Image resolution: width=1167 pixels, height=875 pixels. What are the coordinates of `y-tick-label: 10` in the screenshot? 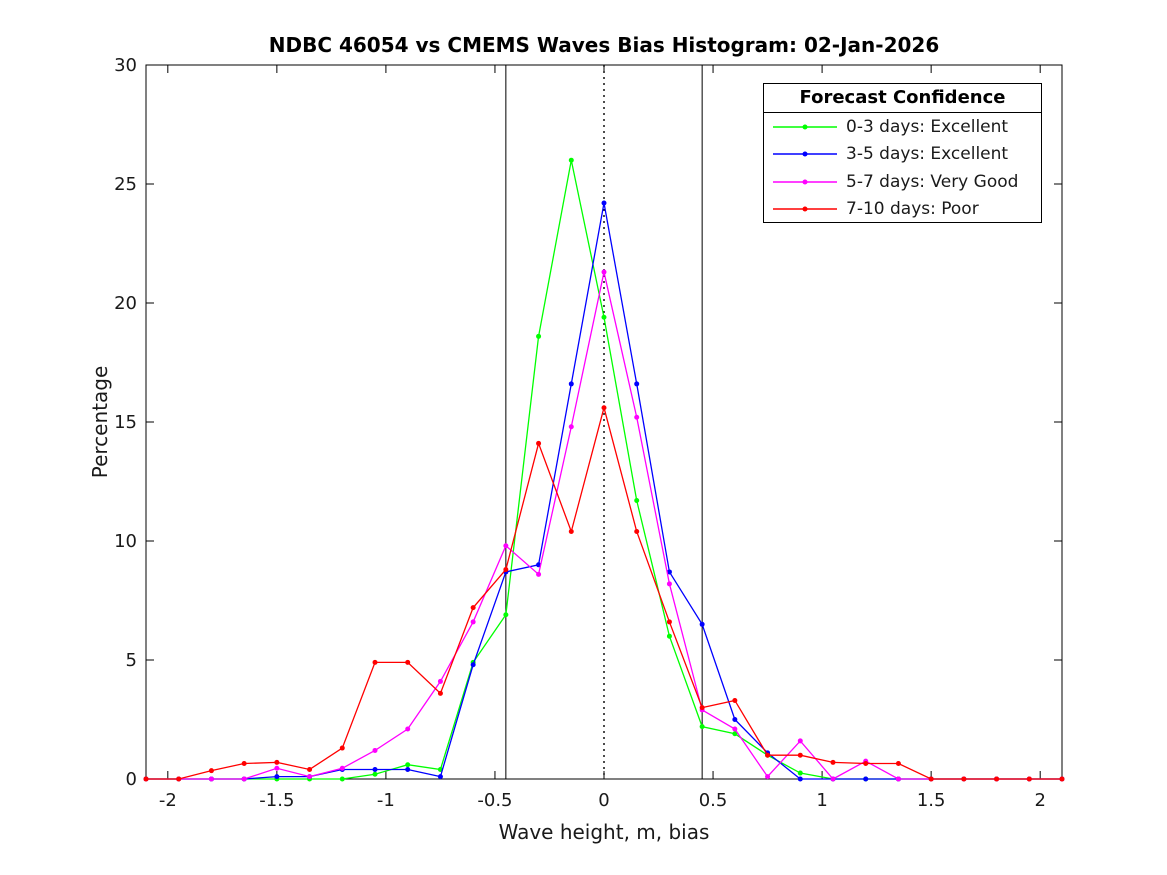 It's located at (125, 541).